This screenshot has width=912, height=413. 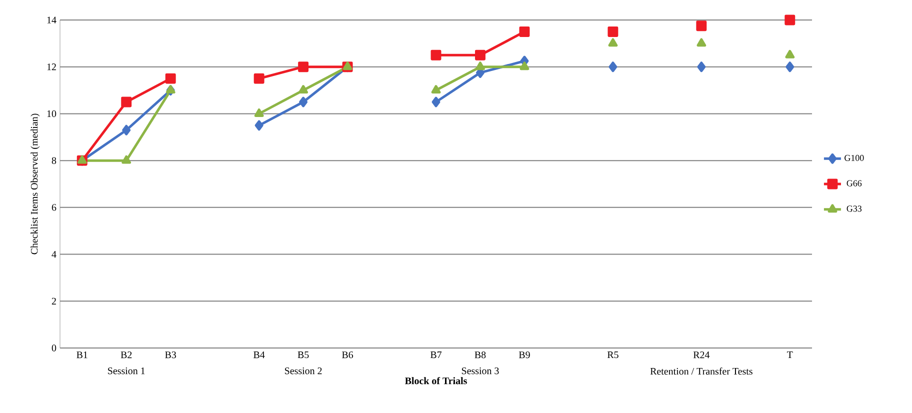 I want to click on x-tick-label: B4, so click(x=259, y=355).